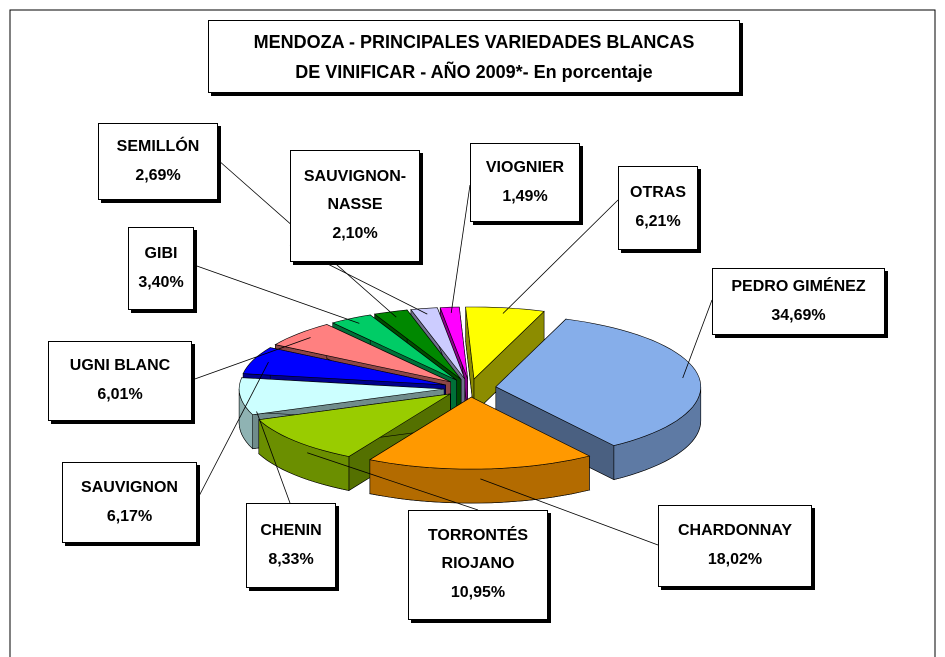  What do you see at coordinates (735, 546) in the screenshot?
I see `data-label: CHARDONNAY 18,02%` at bounding box center [735, 546].